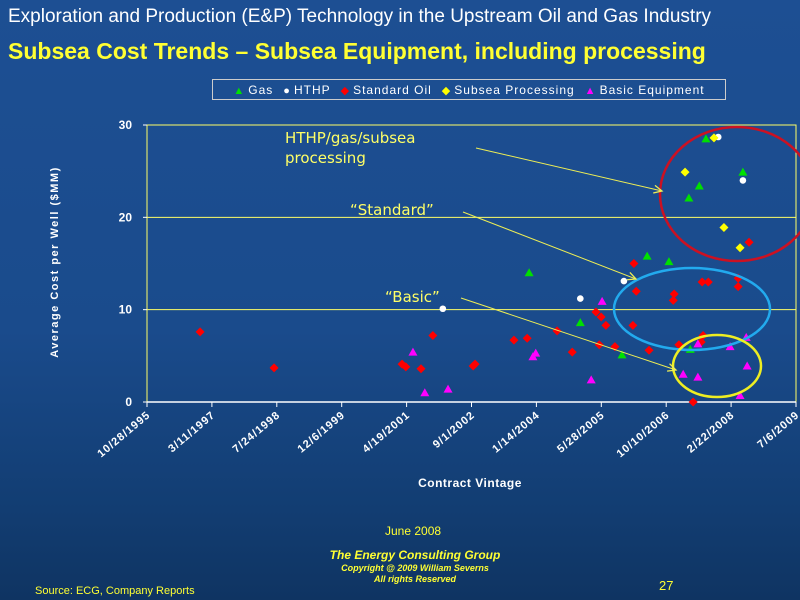 Image resolution: width=800 pixels, height=600 pixels. Describe the element at coordinates (124, 434) in the screenshot. I see `x-tick-label: 10/28/1995` at that location.